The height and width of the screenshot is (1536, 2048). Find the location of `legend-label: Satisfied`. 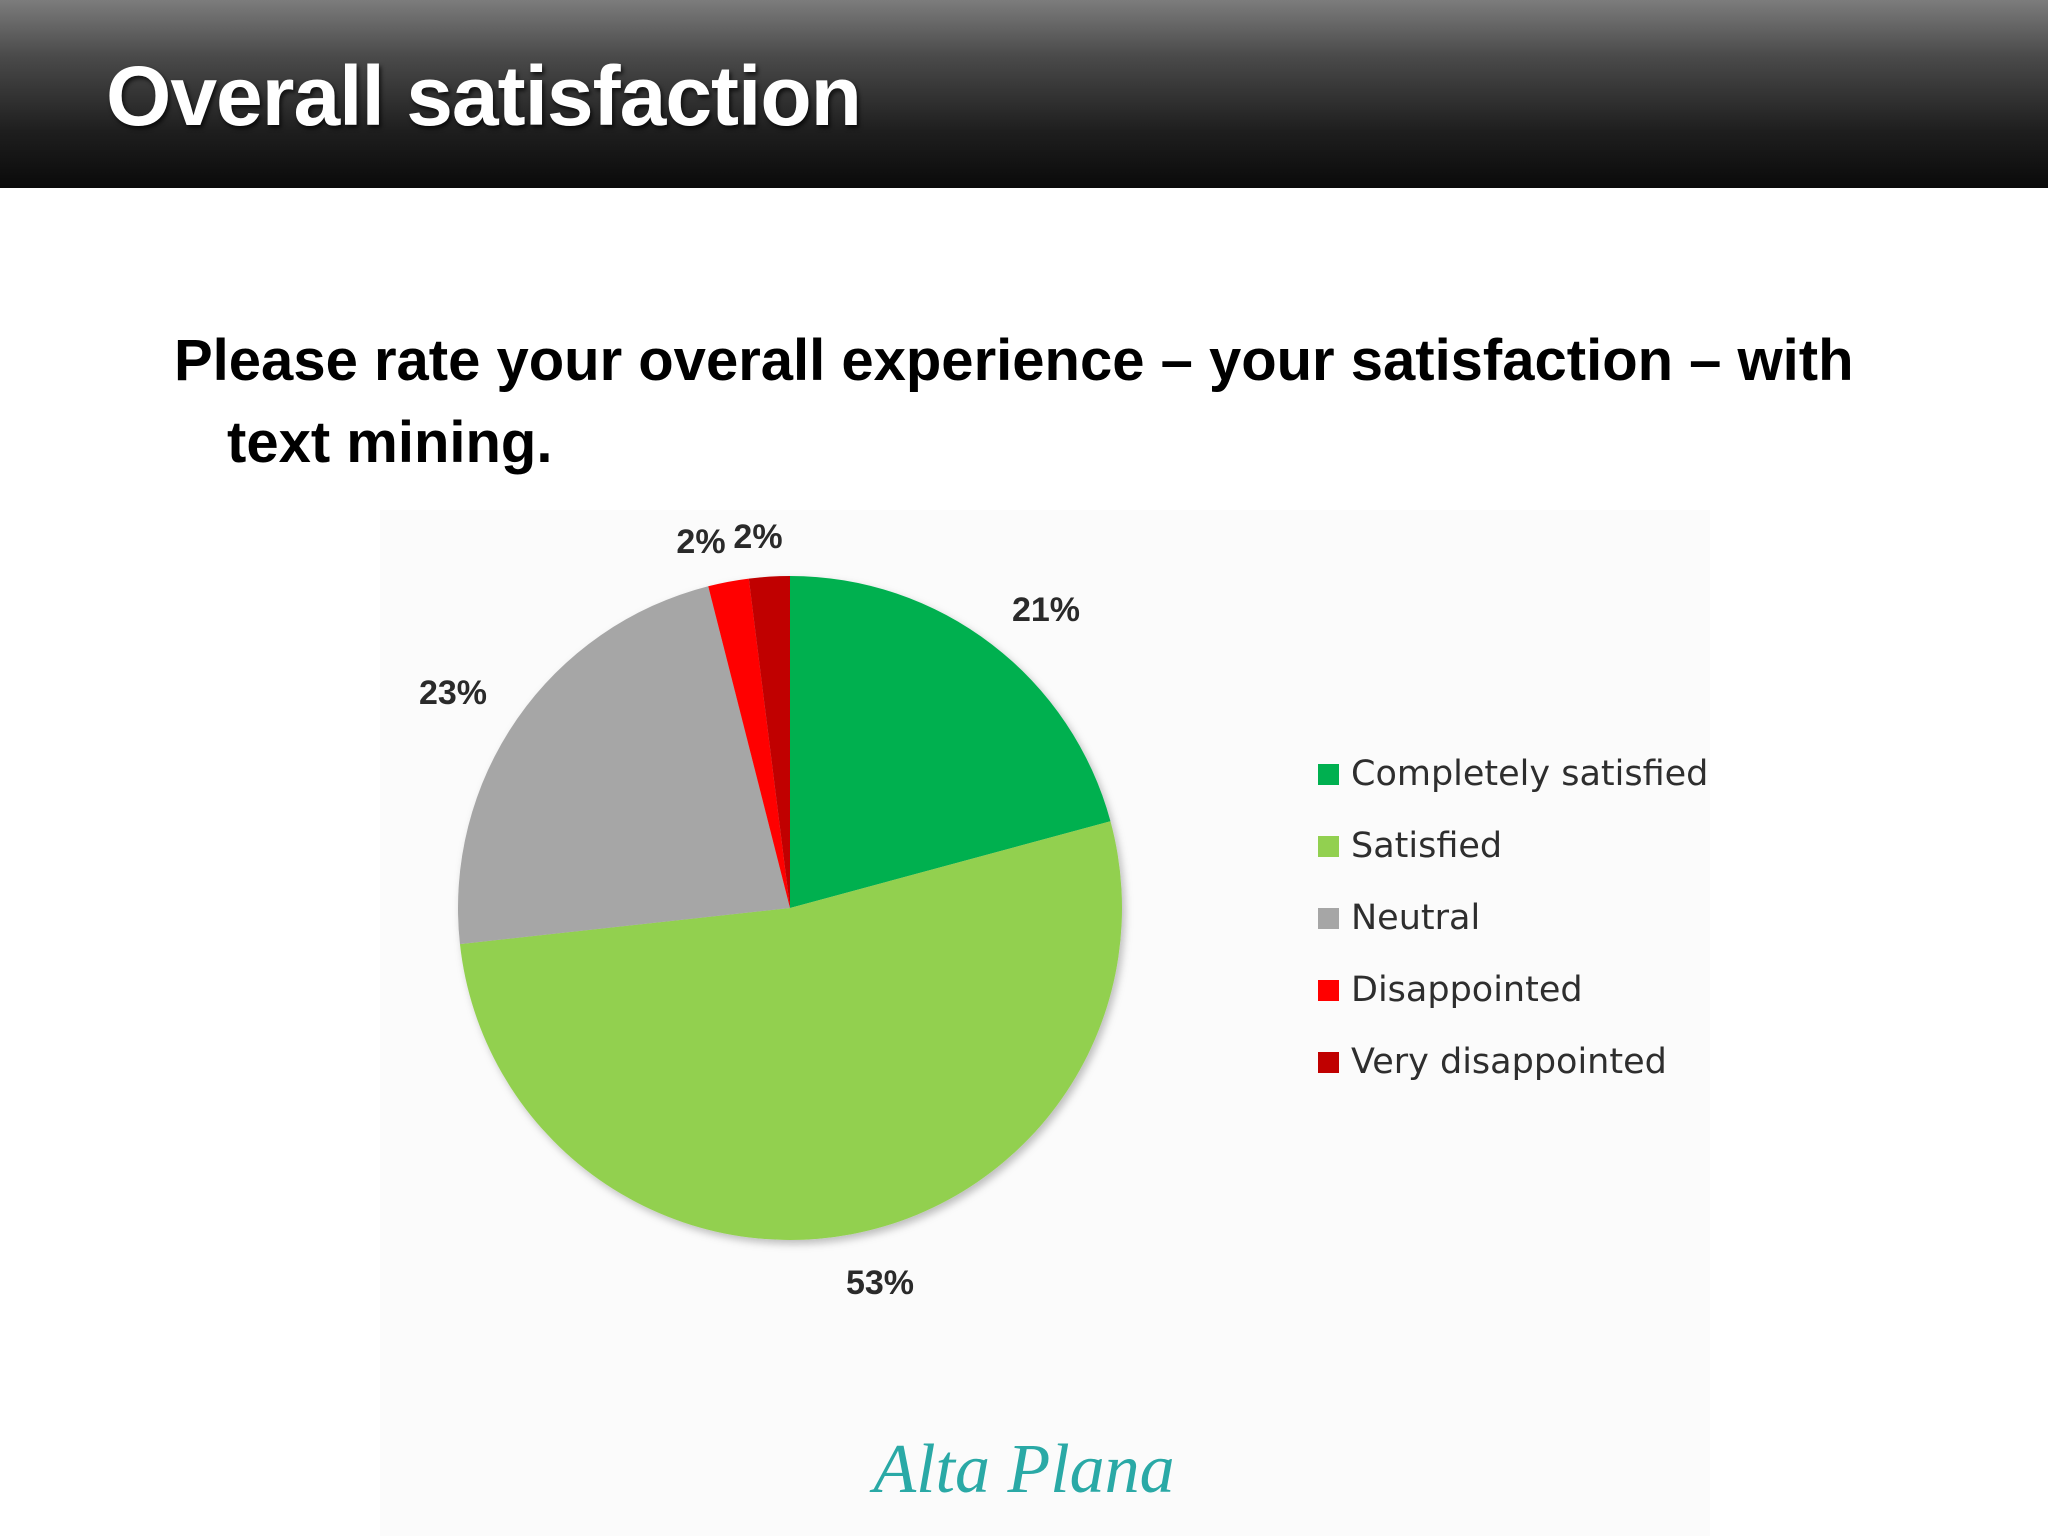

legend-label: Satisfied is located at coordinates (1427, 846).